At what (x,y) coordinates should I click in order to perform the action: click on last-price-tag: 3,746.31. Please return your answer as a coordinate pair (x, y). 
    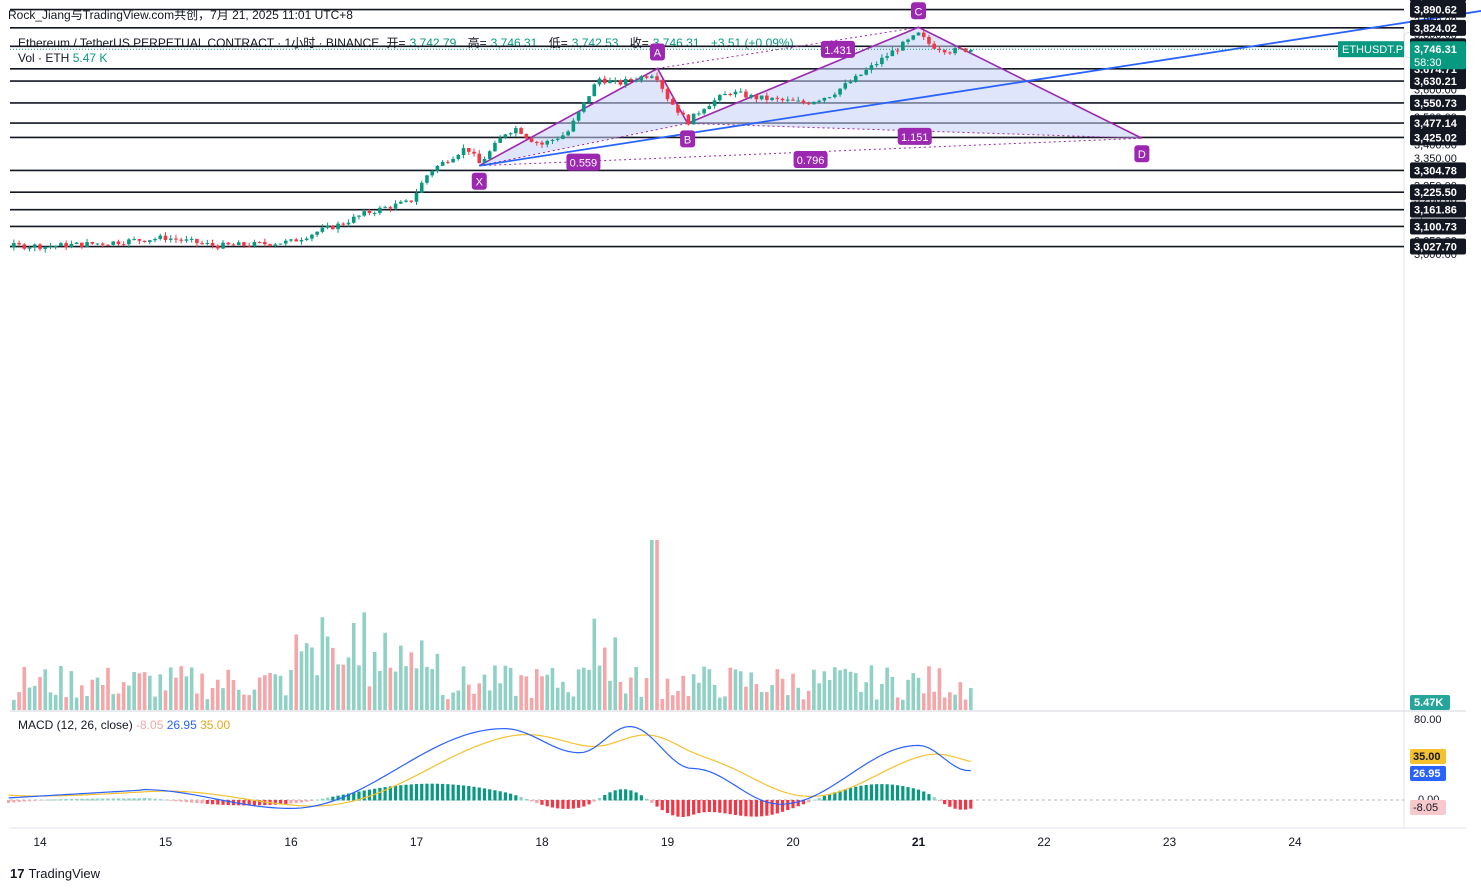
    Looking at the image, I should click on (1435, 50).